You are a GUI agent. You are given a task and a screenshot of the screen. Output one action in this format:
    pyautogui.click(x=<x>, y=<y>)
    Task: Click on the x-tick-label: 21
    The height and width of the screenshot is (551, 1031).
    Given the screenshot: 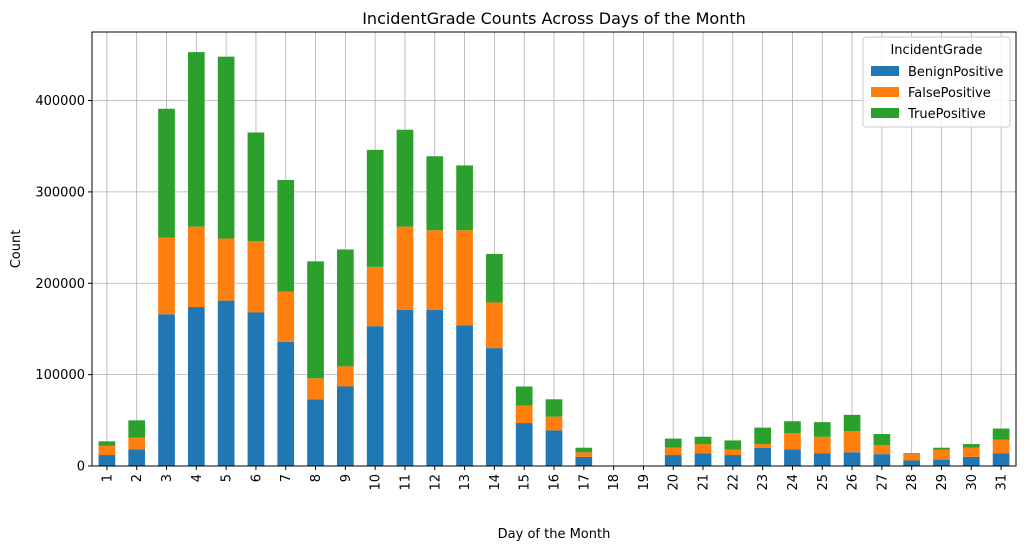 What is the action you would take?
    pyautogui.click(x=704, y=482)
    